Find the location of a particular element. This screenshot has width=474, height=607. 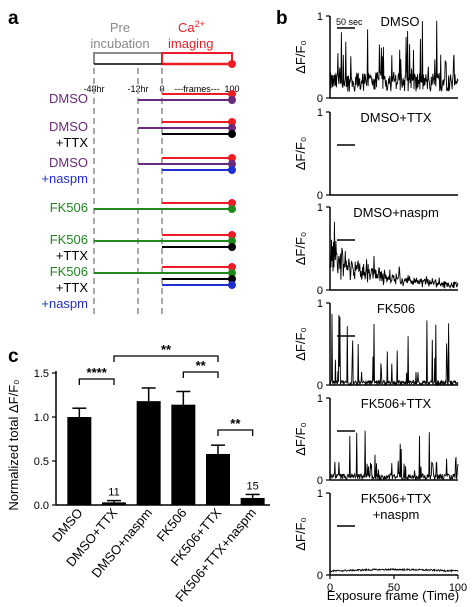

trace-condition-label: FK506 is located at coordinates (396, 308).